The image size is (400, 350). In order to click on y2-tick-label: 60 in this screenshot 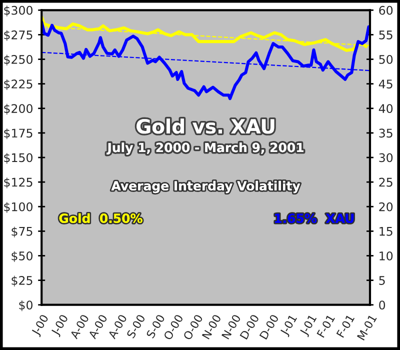, I will do `click(386, 10)`.